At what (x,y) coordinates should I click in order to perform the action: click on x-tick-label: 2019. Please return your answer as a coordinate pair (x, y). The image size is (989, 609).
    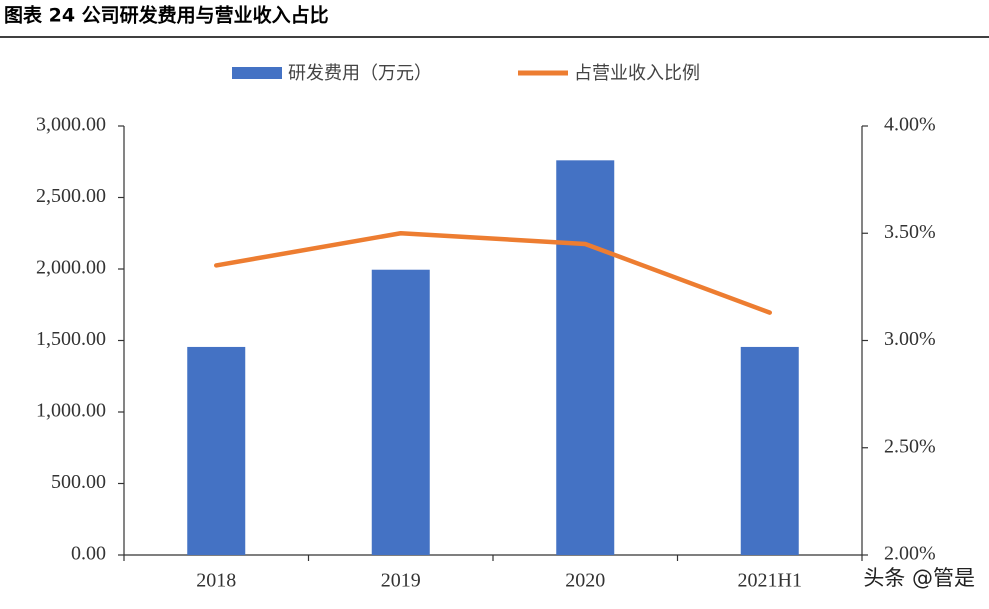
    Looking at the image, I should click on (401, 581).